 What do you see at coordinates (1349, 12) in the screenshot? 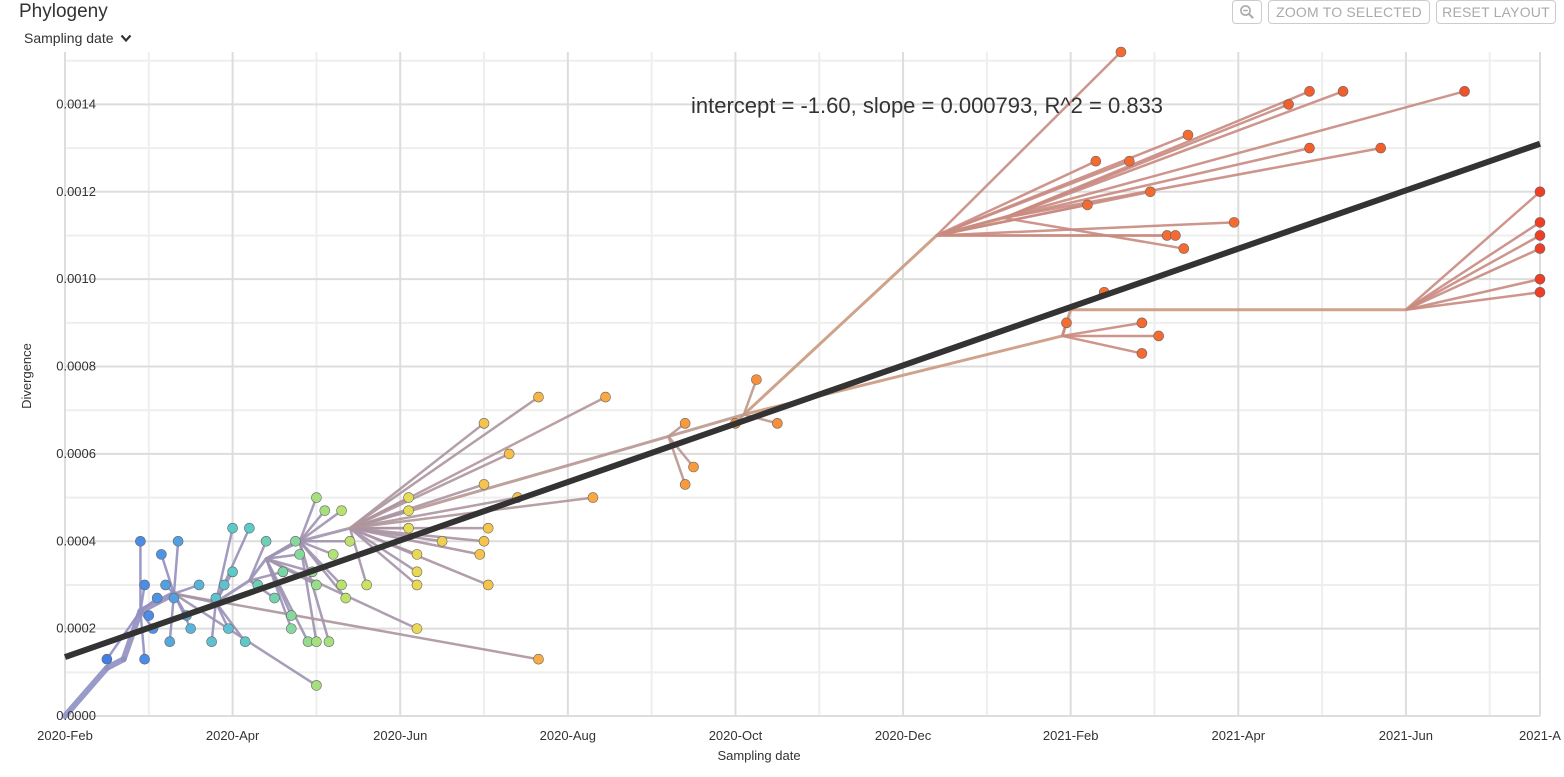
I see `zoom-to-selected-button: ZOOM TO SELECTED` at bounding box center [1349, 12].